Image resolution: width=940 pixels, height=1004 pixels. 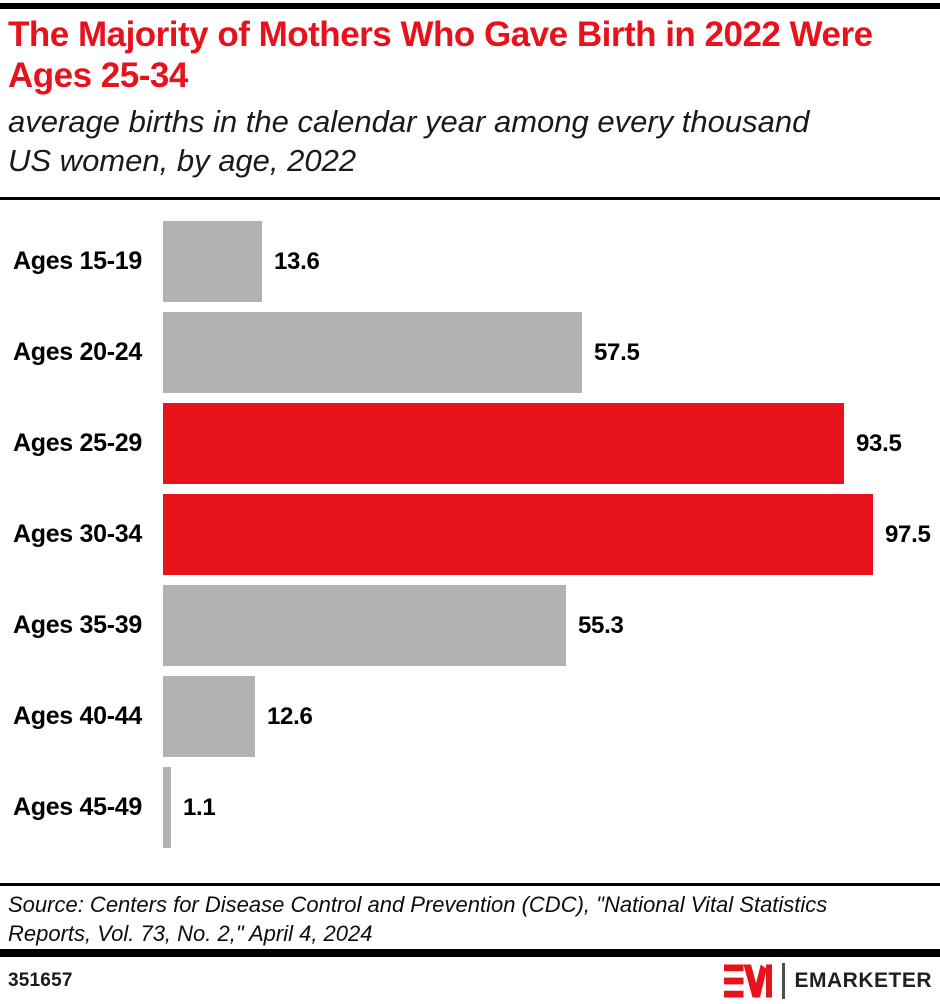 I want to click on bar-row: Ages 45-49 1.1, so click(x=470, y=807).